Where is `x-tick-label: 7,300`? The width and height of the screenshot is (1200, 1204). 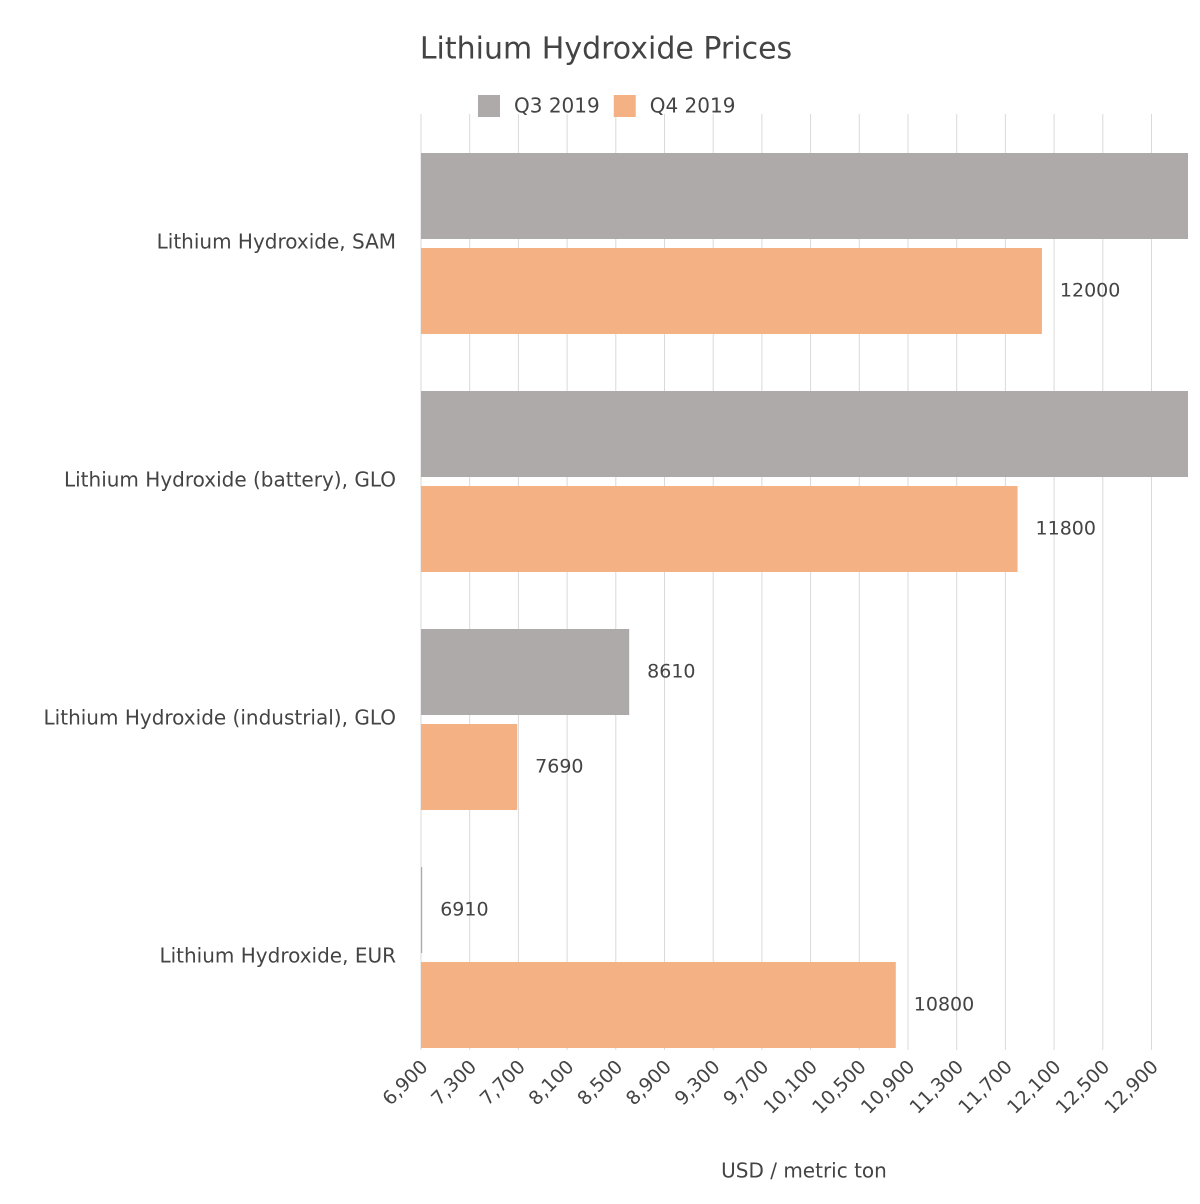 x-tick-label: 7,300 is located at coordinates (454, 1083).